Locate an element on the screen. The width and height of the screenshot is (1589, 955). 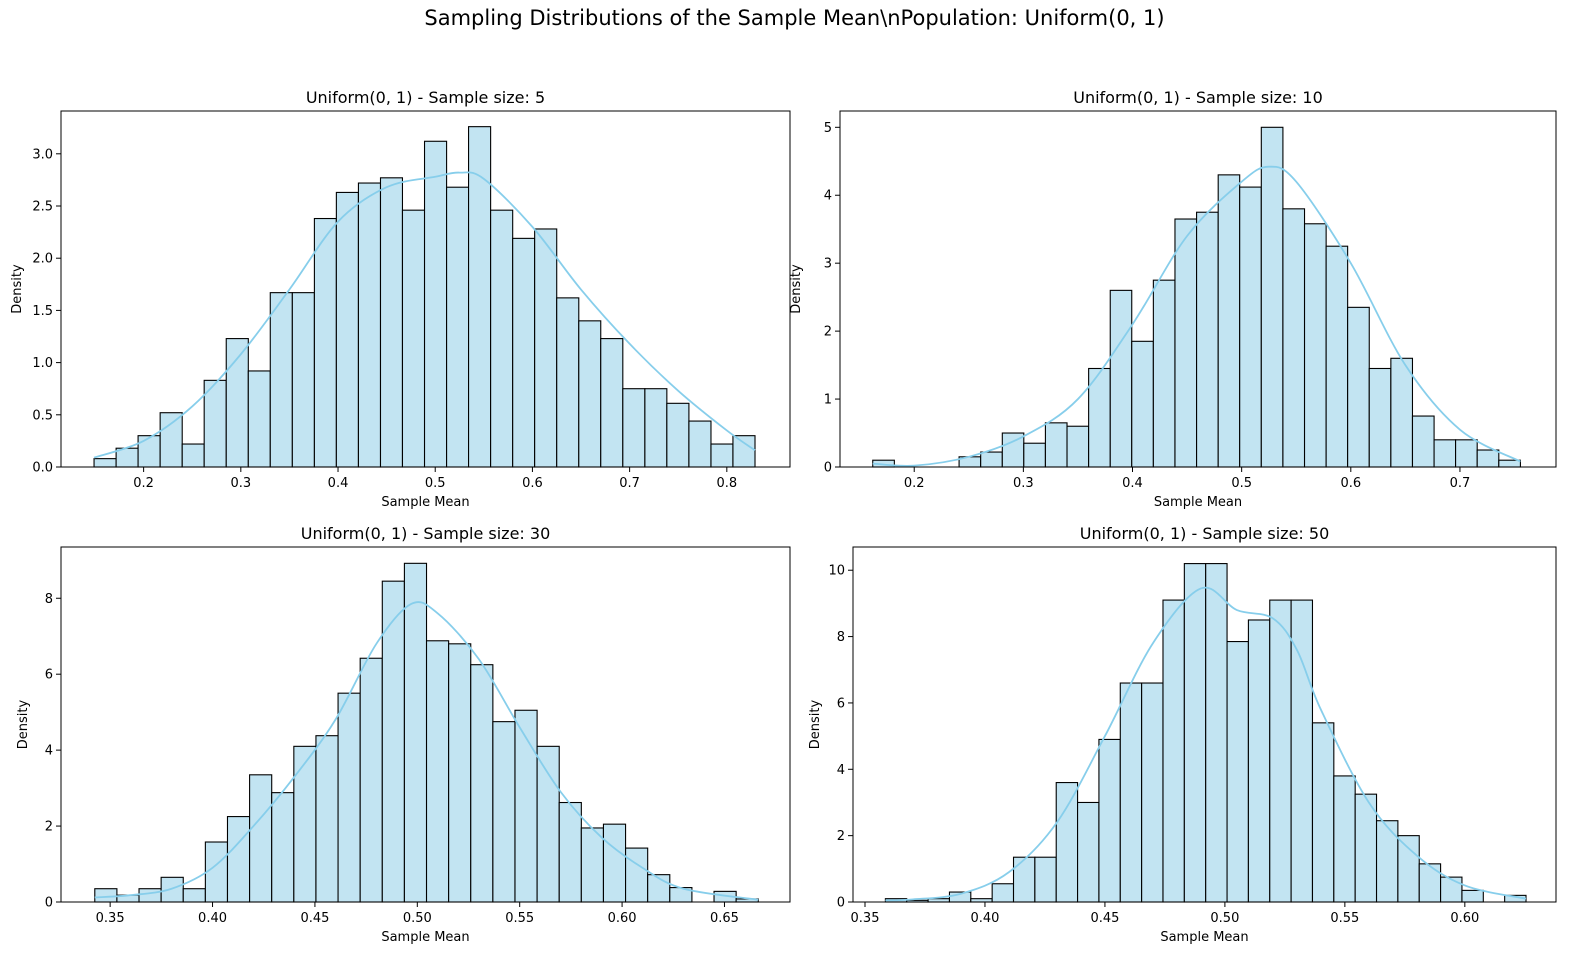
y-tick-label: 8 is located at coordinates (49, 599).